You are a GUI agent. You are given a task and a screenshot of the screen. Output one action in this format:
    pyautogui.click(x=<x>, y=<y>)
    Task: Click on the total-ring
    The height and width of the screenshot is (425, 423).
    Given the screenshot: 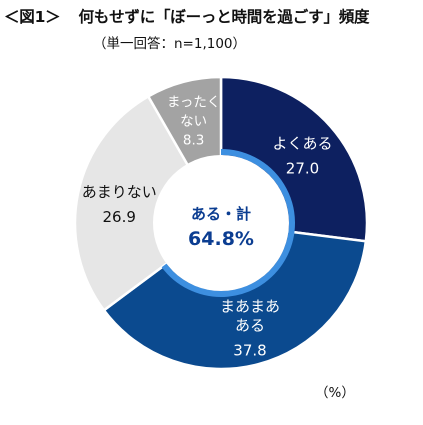 What is the action you would take?
    pyautogui.click(x=228, y=223)
    